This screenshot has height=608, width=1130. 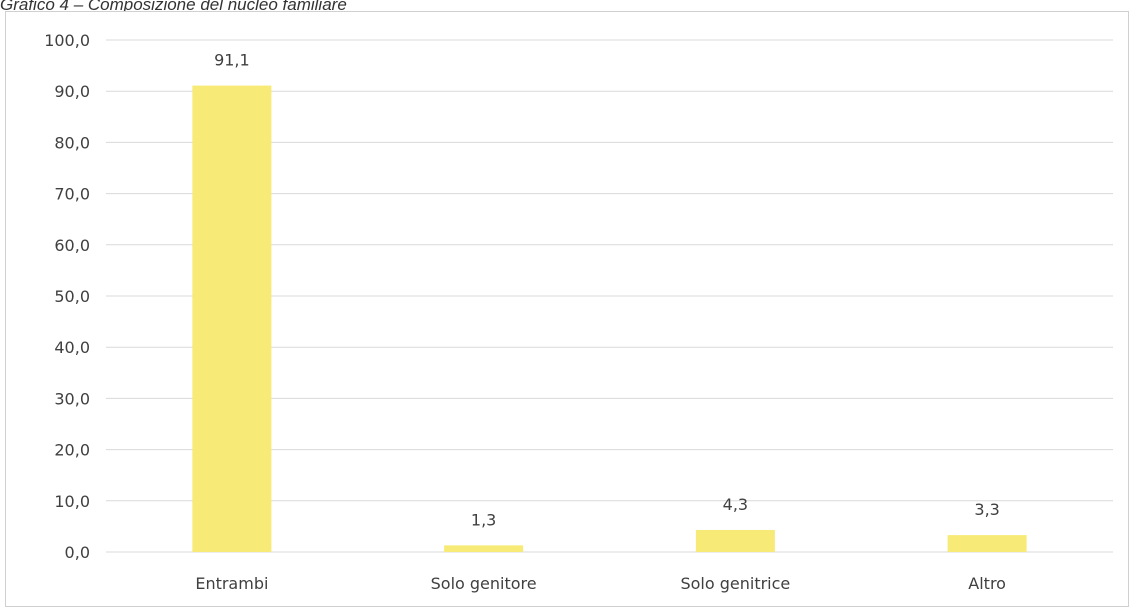 What do you see at coordinates (72, 194) in the screenshot?
I see `y-tick-label: 70,0` at bounding box center [72, 194].